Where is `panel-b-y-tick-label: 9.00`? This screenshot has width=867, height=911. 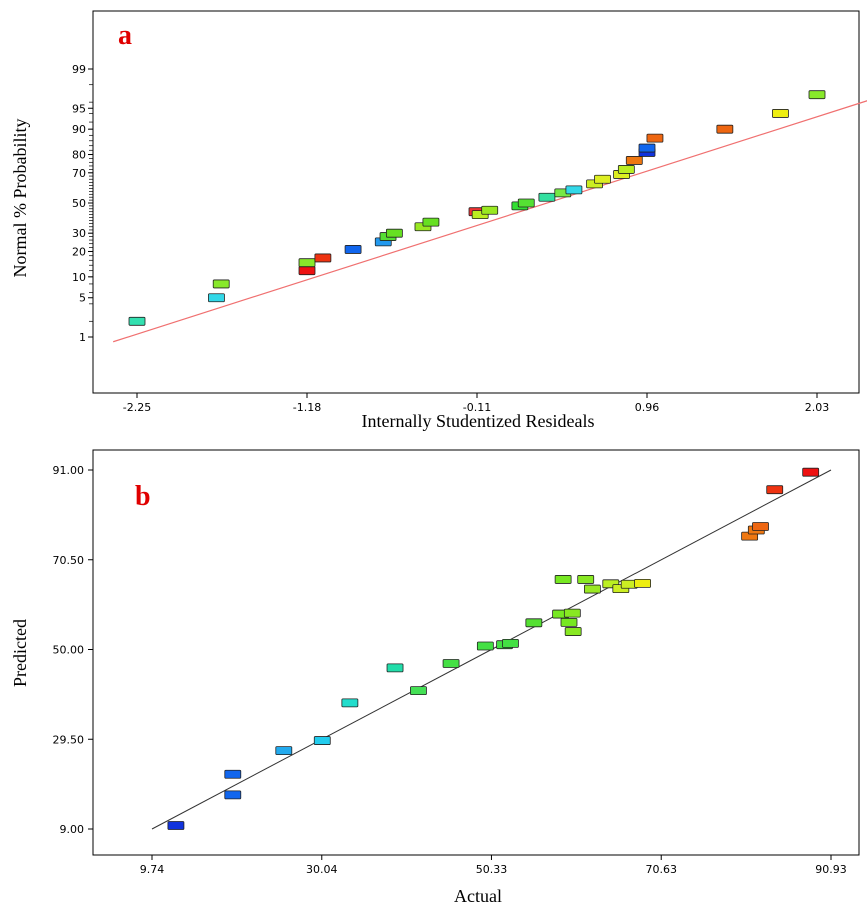
panel-b-y-tick-label: 9.00 is located at coordinates (72, 829).